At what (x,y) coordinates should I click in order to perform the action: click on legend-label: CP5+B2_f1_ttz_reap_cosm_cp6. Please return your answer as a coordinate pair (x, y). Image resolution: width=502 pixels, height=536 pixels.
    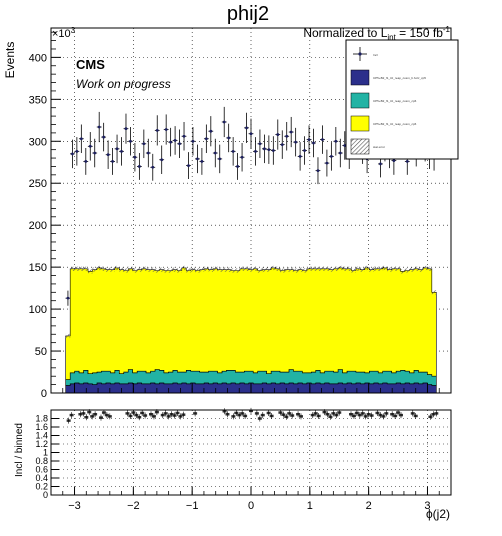
    Looking at the image, I should click on (395, 124).